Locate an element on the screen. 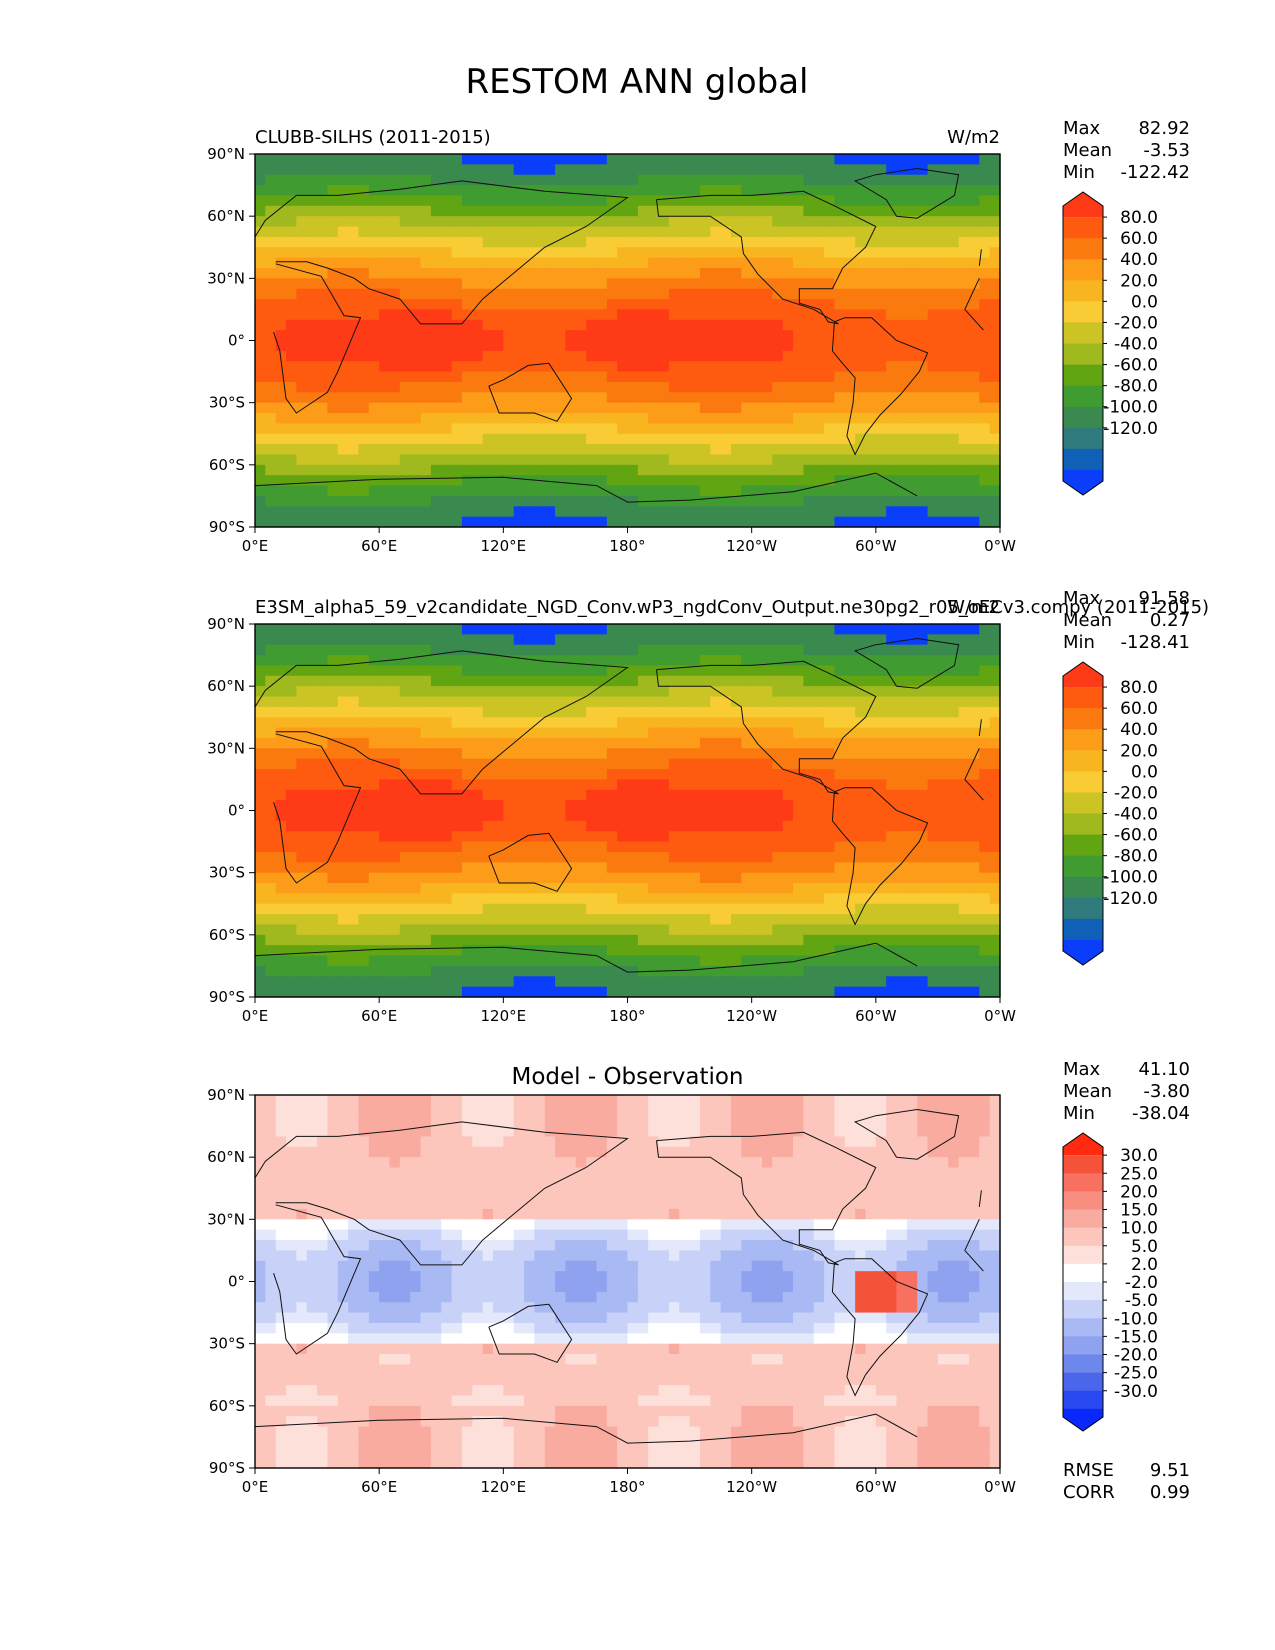  colorbar-label: -80.0 is located at coordinates (1136, 387).